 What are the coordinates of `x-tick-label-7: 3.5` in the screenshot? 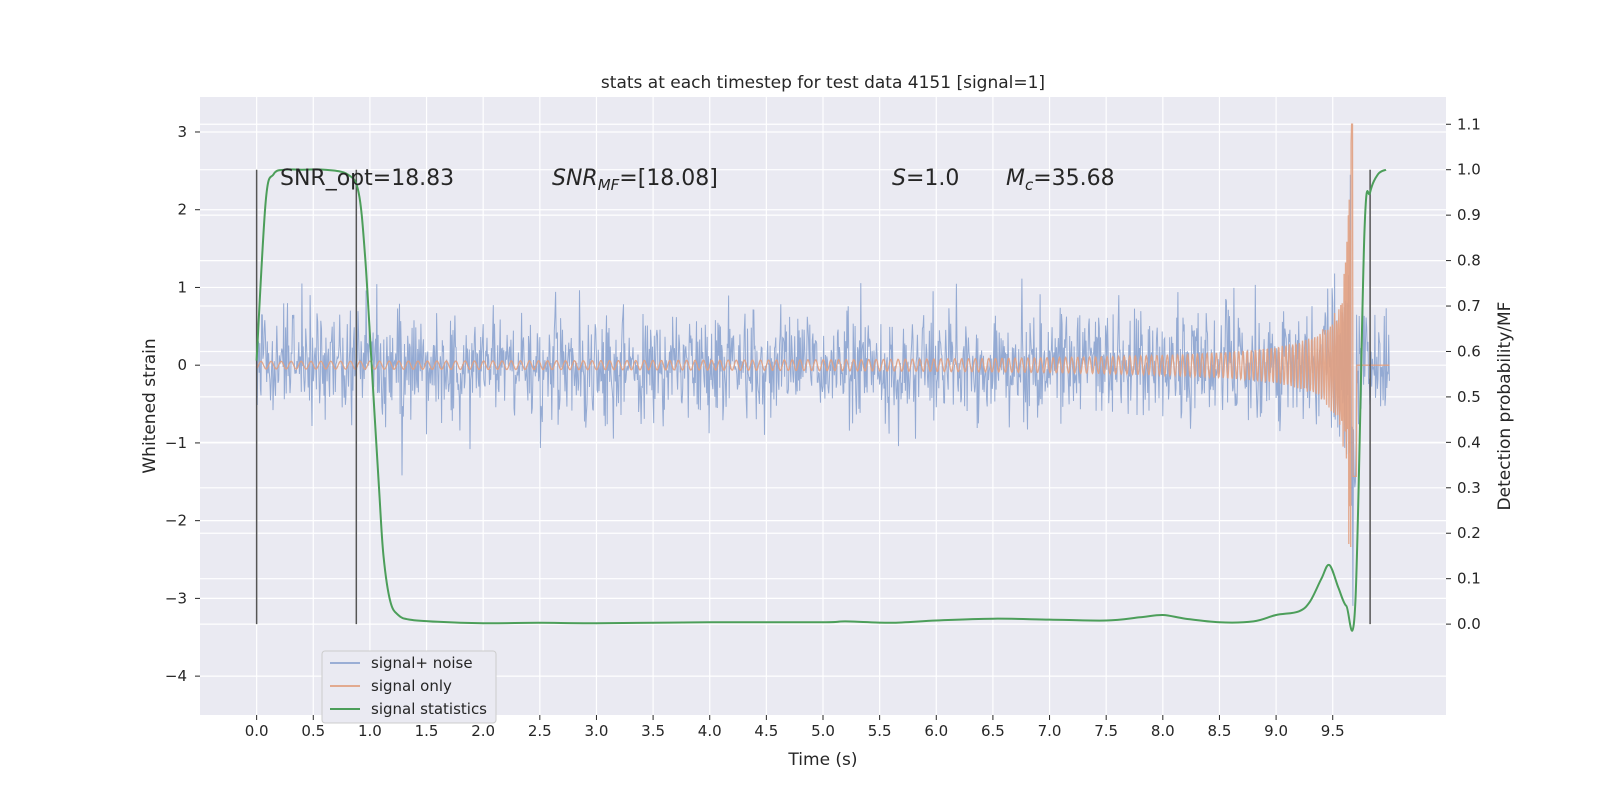 It's located at (653, 731).